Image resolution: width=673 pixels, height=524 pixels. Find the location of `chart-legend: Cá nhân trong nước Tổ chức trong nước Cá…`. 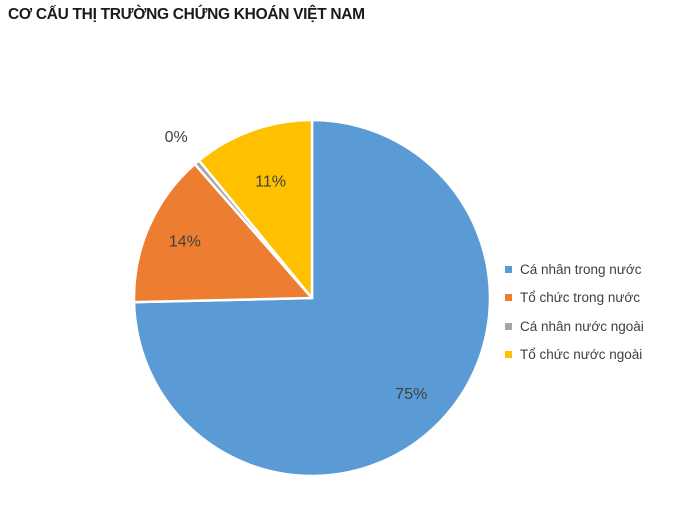

chart-legend: Cá nhân trong nước Tổ chức trong nước Cá… is located at coordinates (574, 319).